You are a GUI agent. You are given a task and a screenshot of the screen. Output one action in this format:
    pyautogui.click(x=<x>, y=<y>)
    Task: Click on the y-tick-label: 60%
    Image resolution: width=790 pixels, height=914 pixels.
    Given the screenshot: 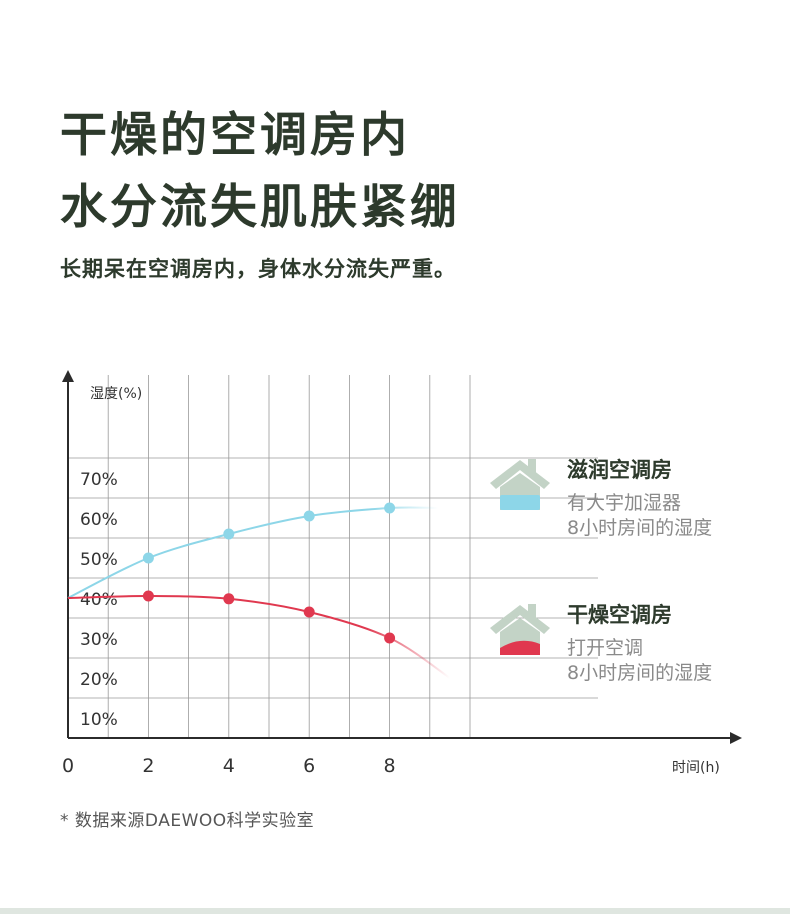 What is the action you would take?
    pyautogui.click(x=99, y=520)
    